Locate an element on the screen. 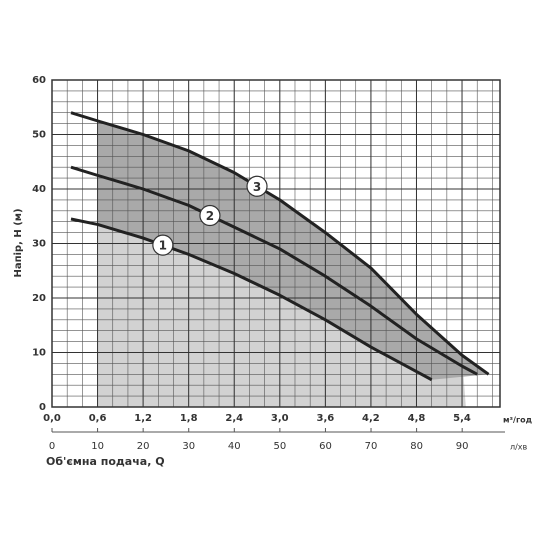 This screenshot has width=546, height=546. y-tick-label: 20 is located at coordinates (39, 298).